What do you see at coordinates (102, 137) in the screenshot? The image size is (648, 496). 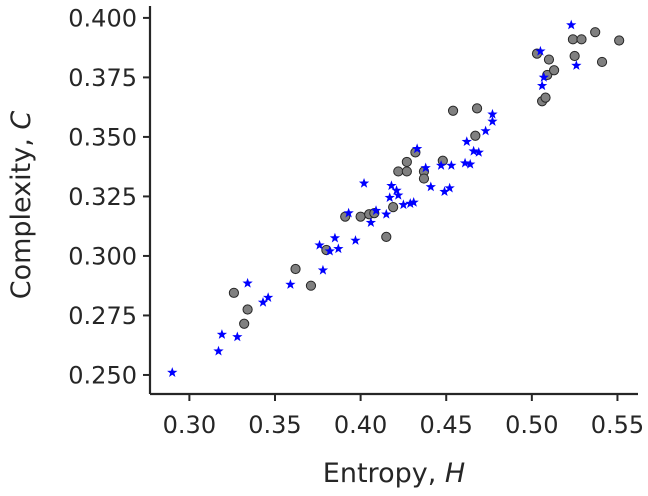 I see `y-tick-label: 0.350` at bounding box center [102, 137].